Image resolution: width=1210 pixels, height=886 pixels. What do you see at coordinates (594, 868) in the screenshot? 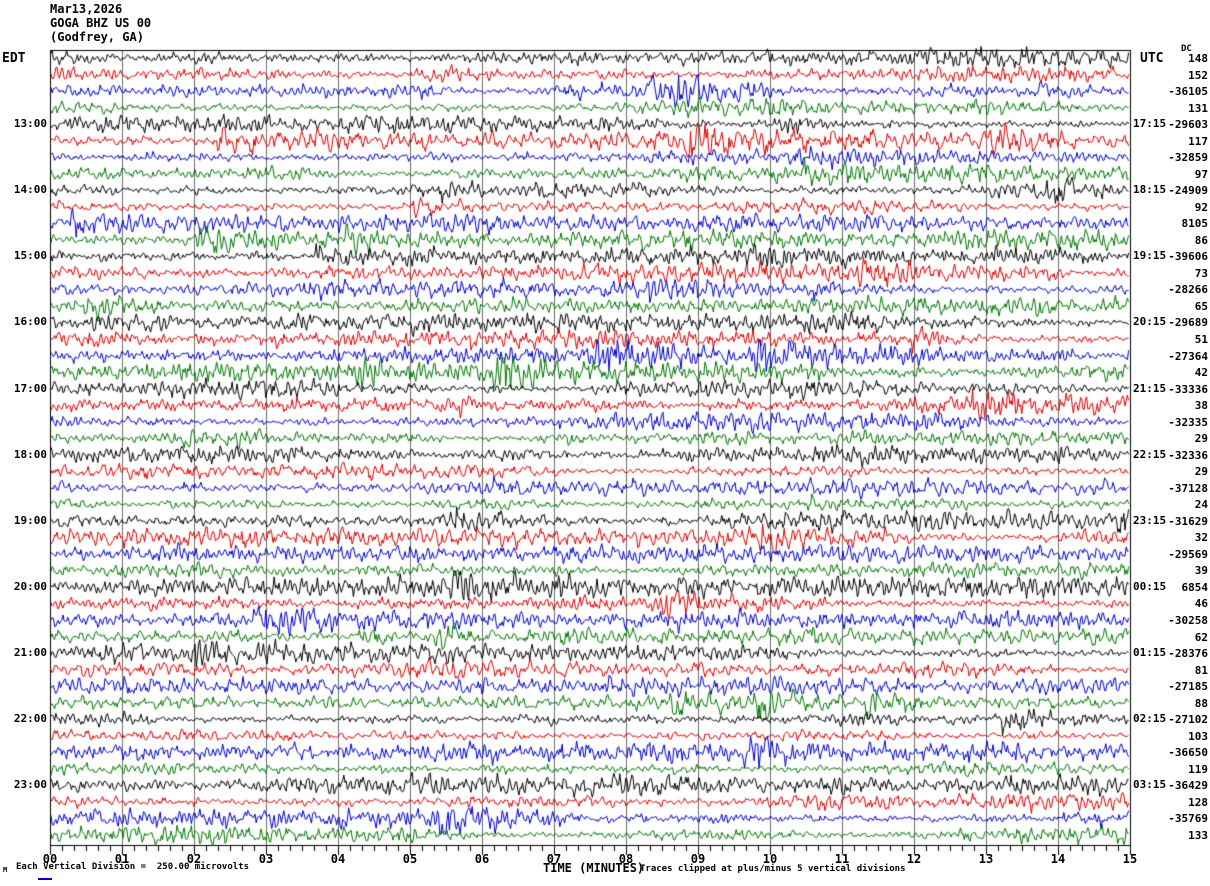
I see `x-axis-caption: TIME (MINUTES)` at bounding box center [594, 868].